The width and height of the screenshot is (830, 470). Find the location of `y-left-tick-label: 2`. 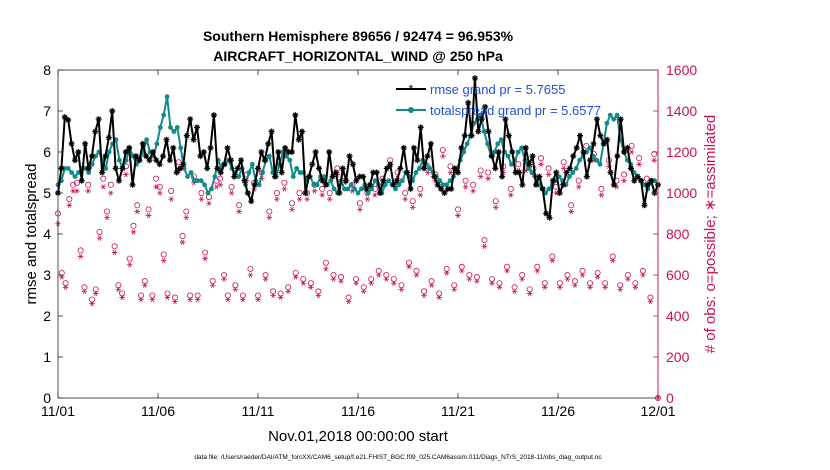

y-left-tick-label: 2 is located at coordinates (47, 316).